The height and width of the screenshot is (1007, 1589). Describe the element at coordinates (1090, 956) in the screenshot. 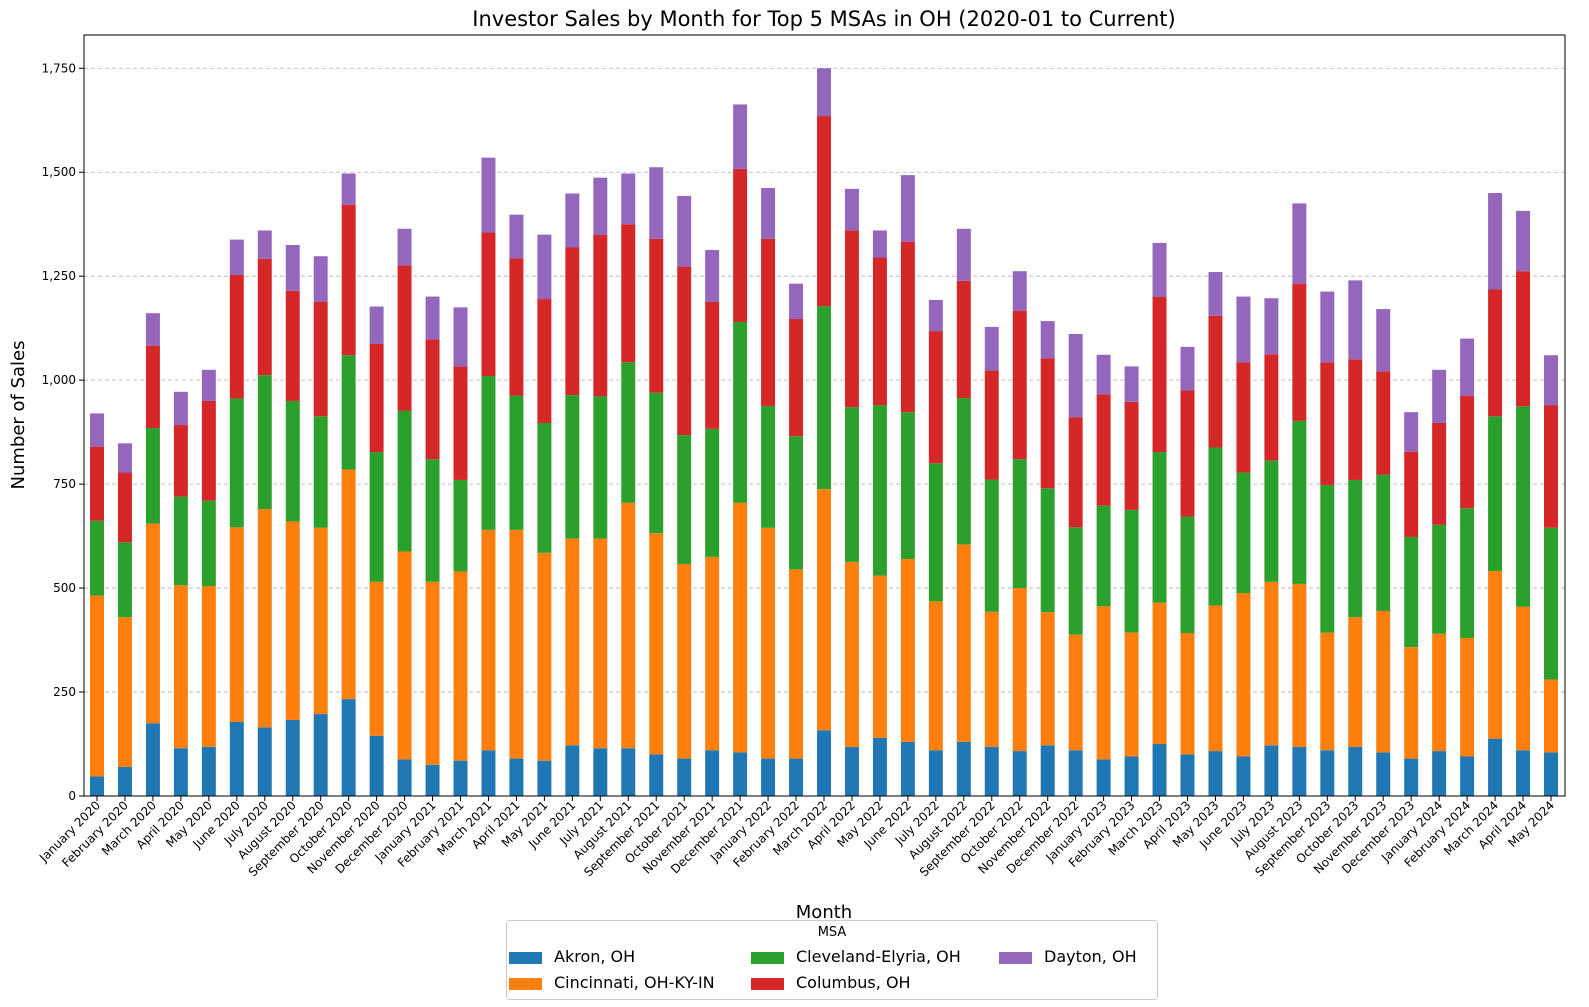

I see `legend-label: Dayton, OH` at that location.